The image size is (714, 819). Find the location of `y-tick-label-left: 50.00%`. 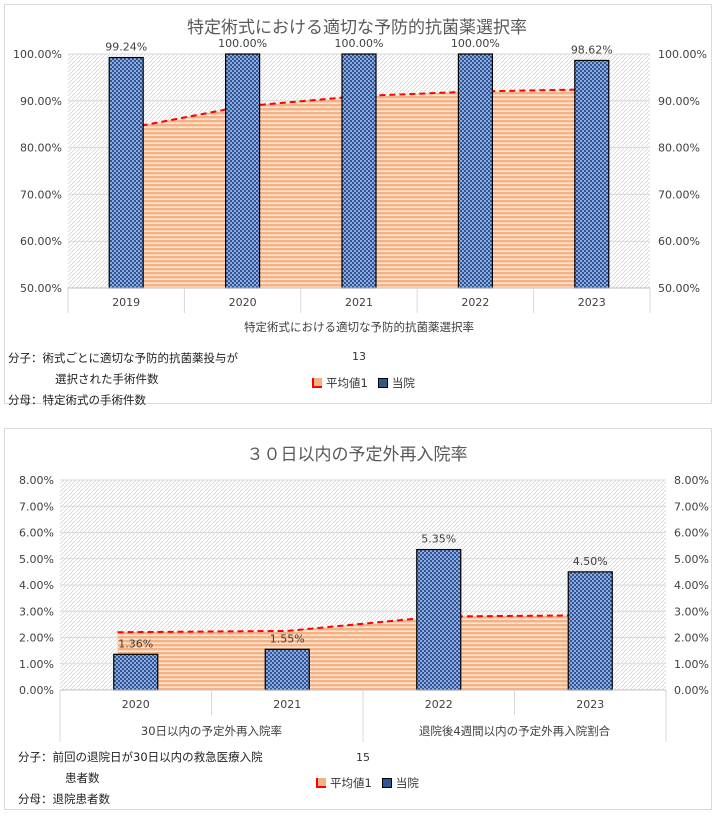

y-tick-label-left: 50.00% is located at coordinates (41, 288).